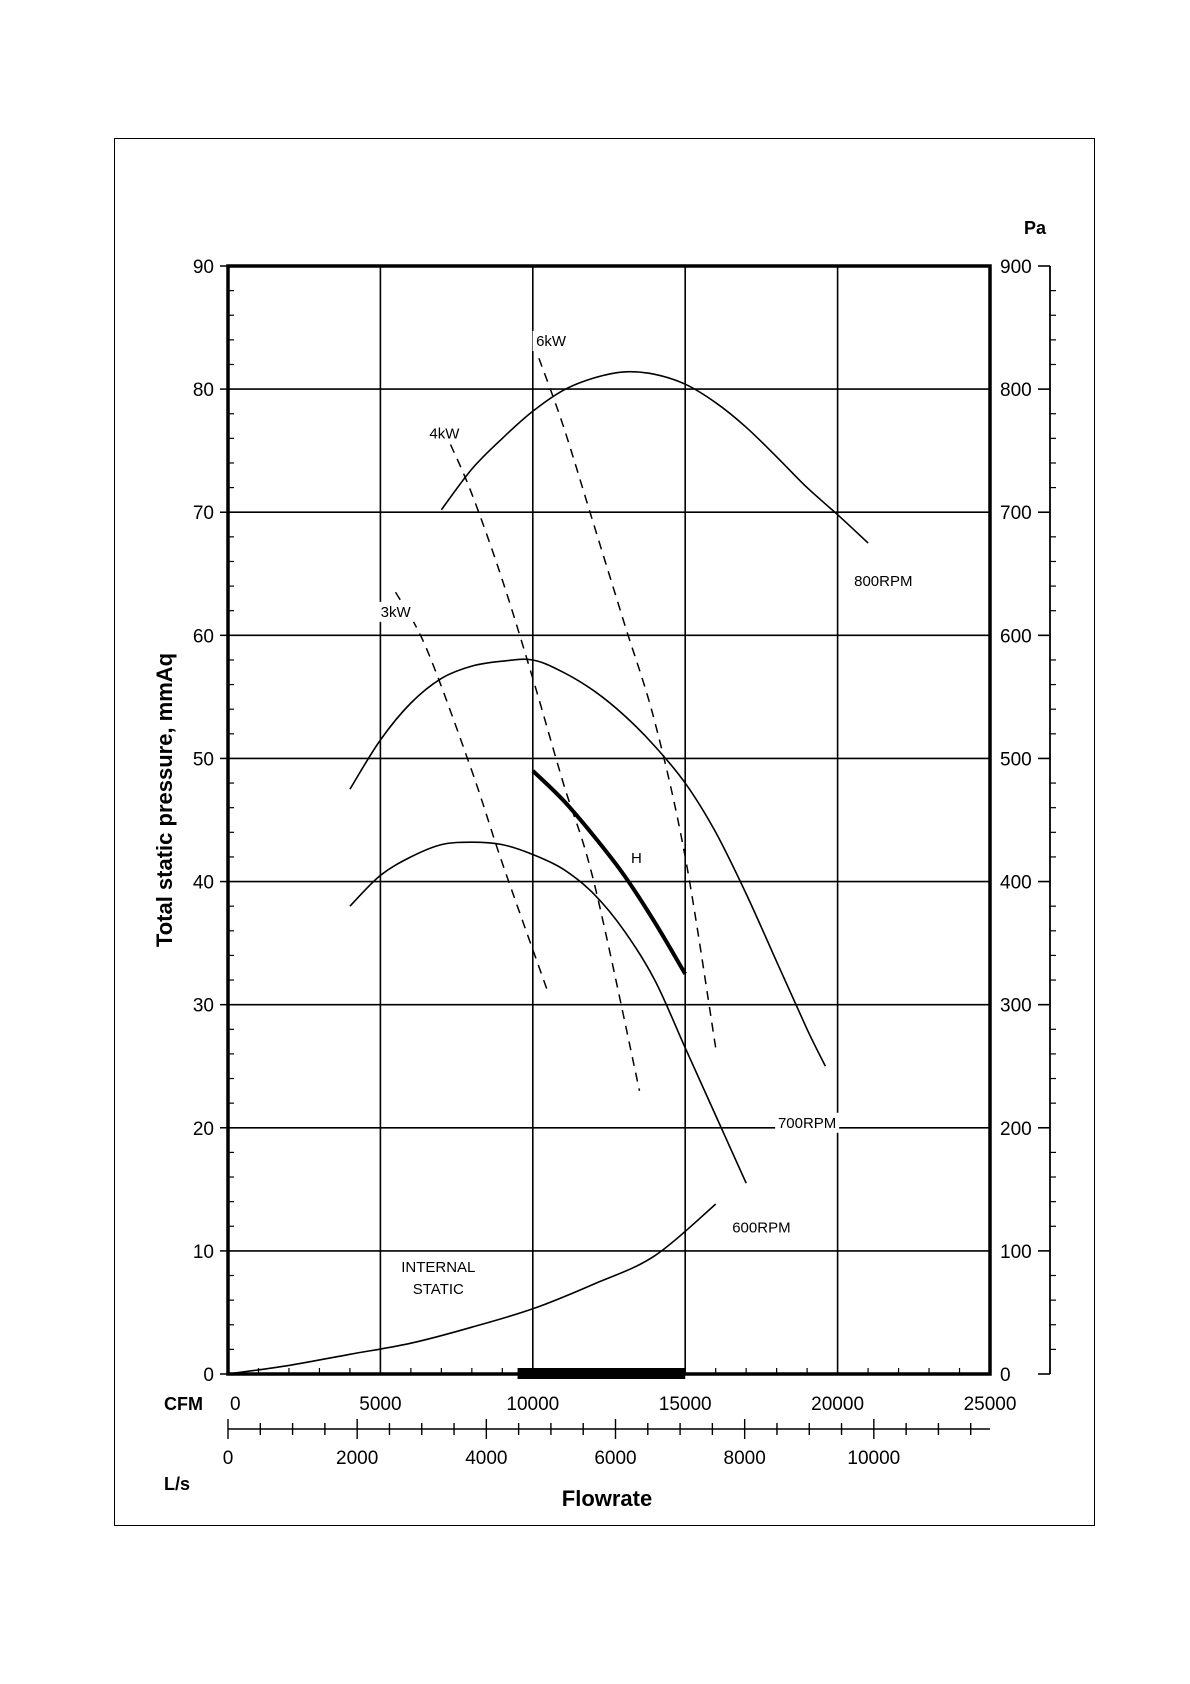  I want to click on annotation-label: 4kW, so click(444, 433).